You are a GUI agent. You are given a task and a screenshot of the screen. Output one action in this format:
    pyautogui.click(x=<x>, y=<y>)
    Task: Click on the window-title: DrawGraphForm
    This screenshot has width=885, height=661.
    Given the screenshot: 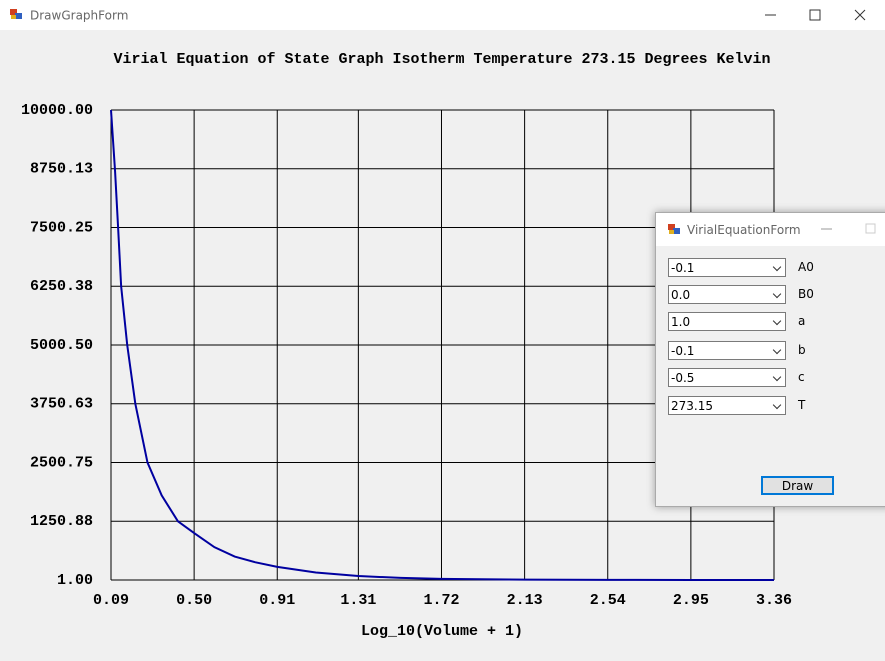 What is the action you would take?
    pyautogui.click(x=79, y=16)
    